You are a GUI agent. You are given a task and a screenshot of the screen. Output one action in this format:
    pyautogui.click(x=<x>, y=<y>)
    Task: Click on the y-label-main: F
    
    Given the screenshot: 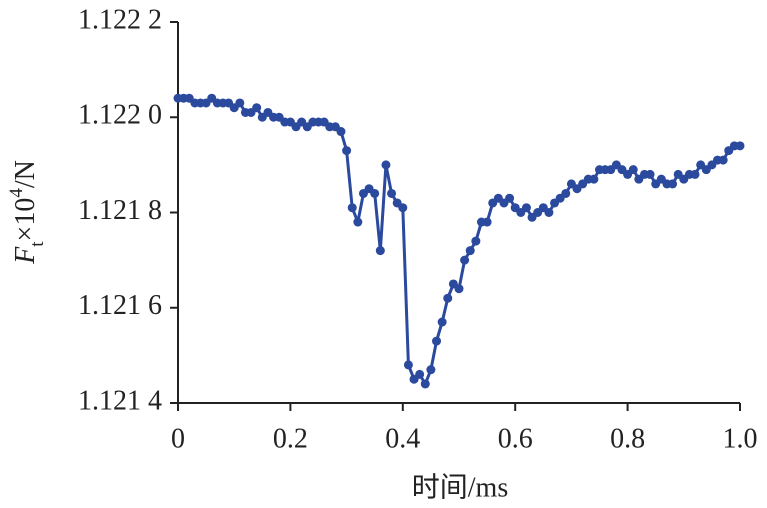 What is the action you would take?
    pyautogui.click(x=25, y=255)
    